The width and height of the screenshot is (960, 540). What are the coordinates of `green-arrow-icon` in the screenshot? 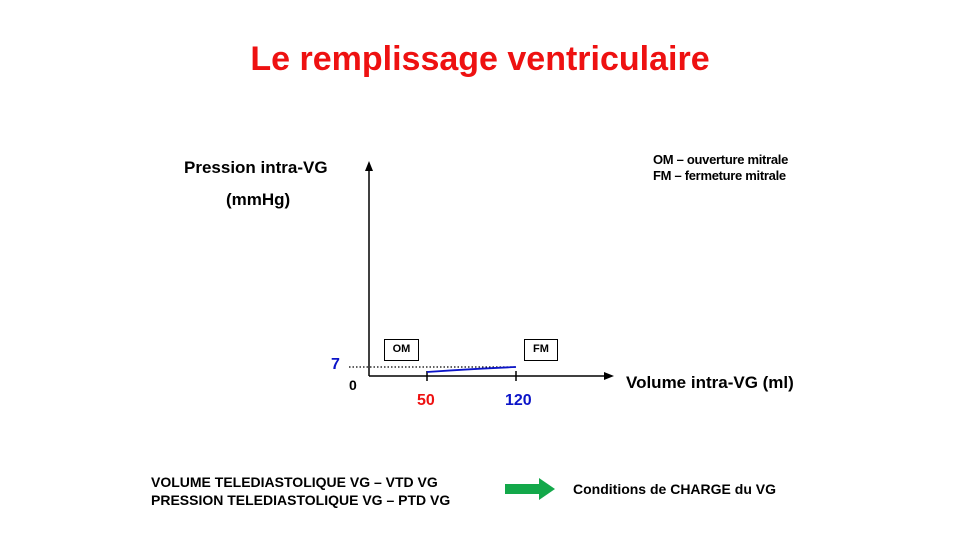 It's located at (530, 489).